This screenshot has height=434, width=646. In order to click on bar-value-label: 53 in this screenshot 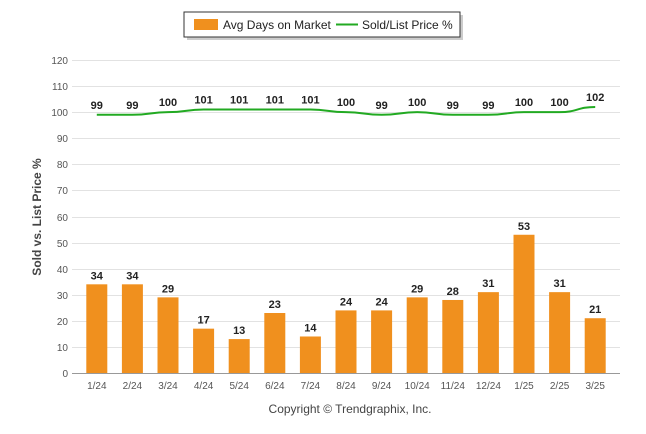, I will do `click(524, 227)`.